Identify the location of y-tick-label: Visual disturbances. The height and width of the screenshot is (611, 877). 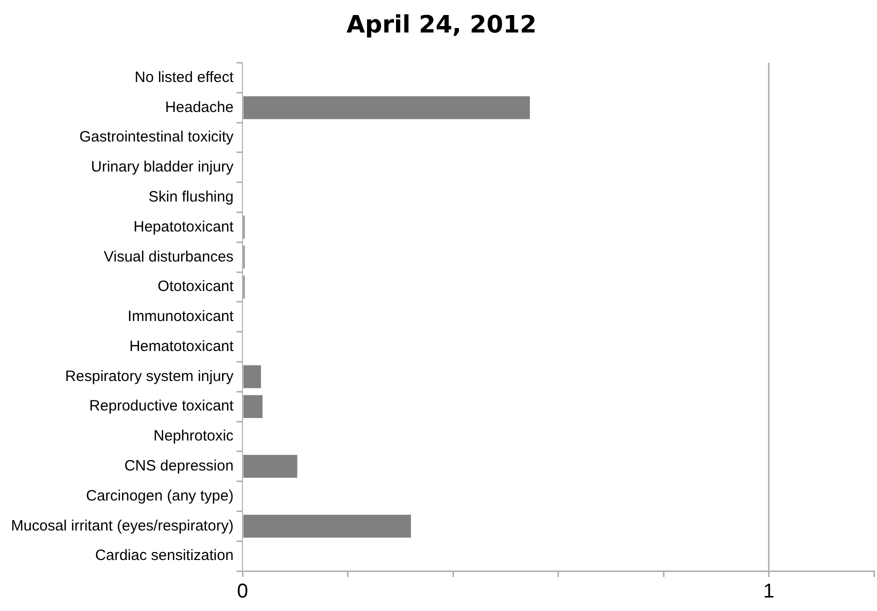
(169, 257).